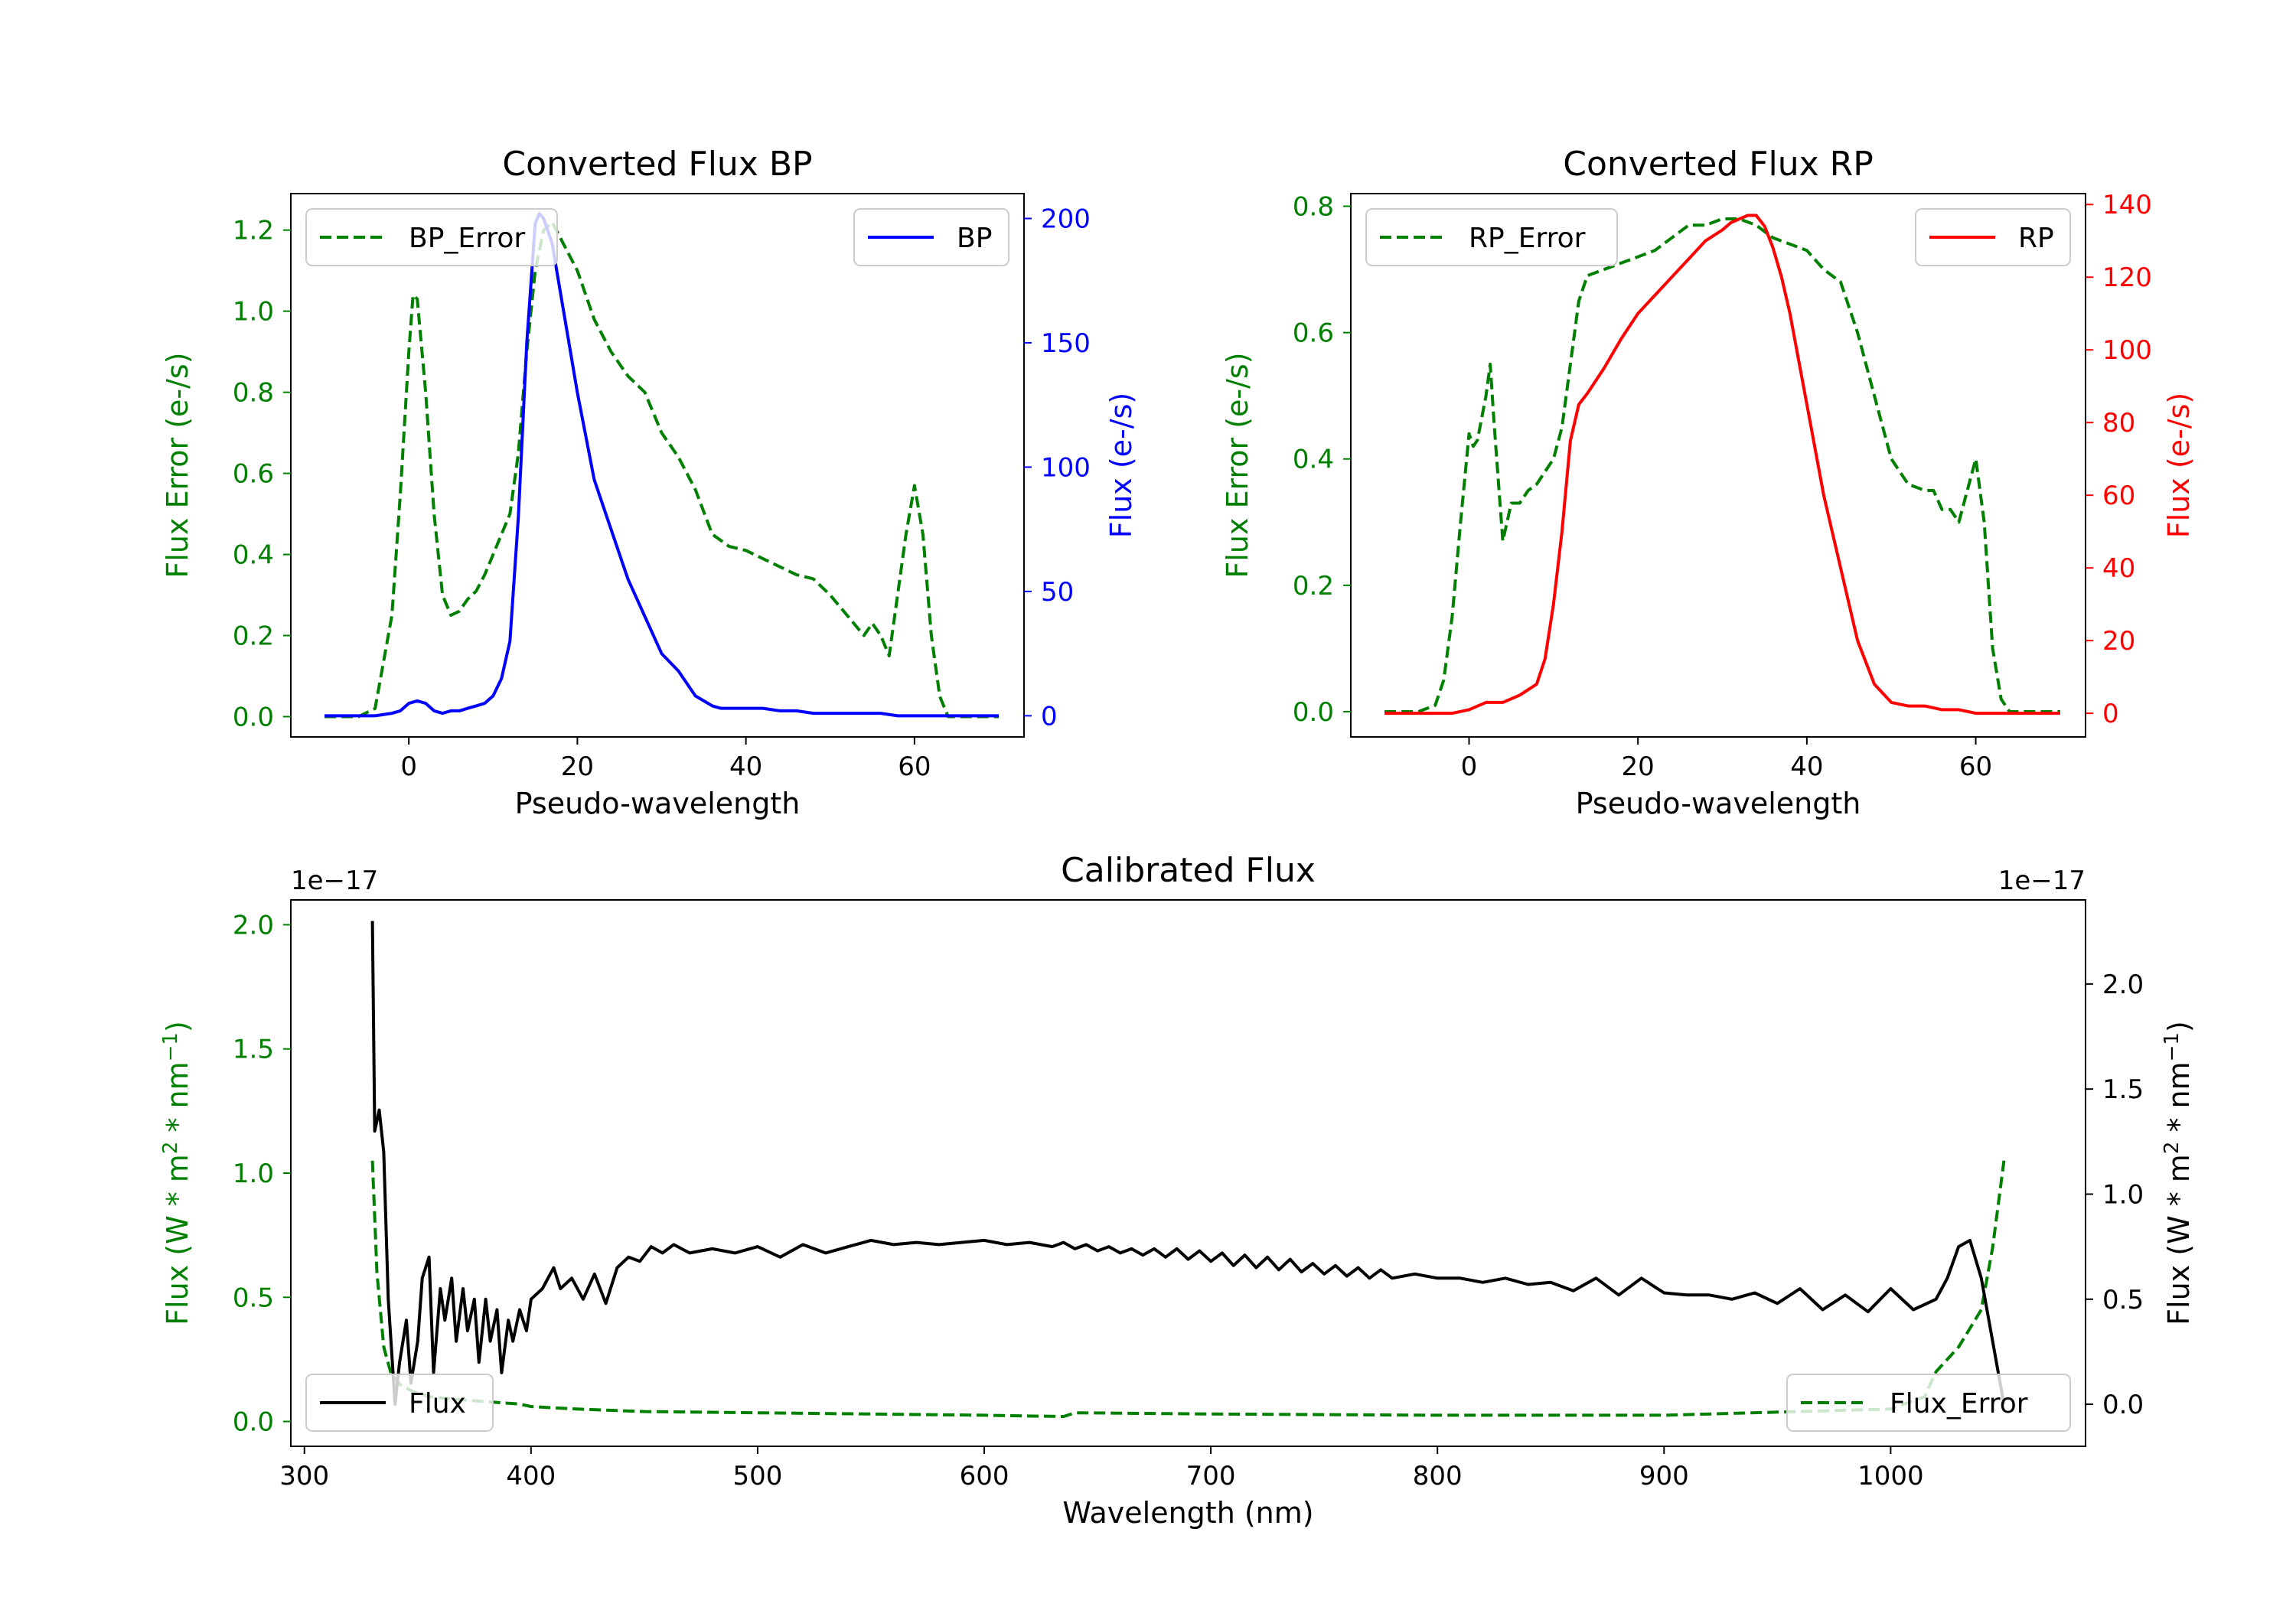  I want to click on cal-xtick-label: 800, so click(1438, 1476).